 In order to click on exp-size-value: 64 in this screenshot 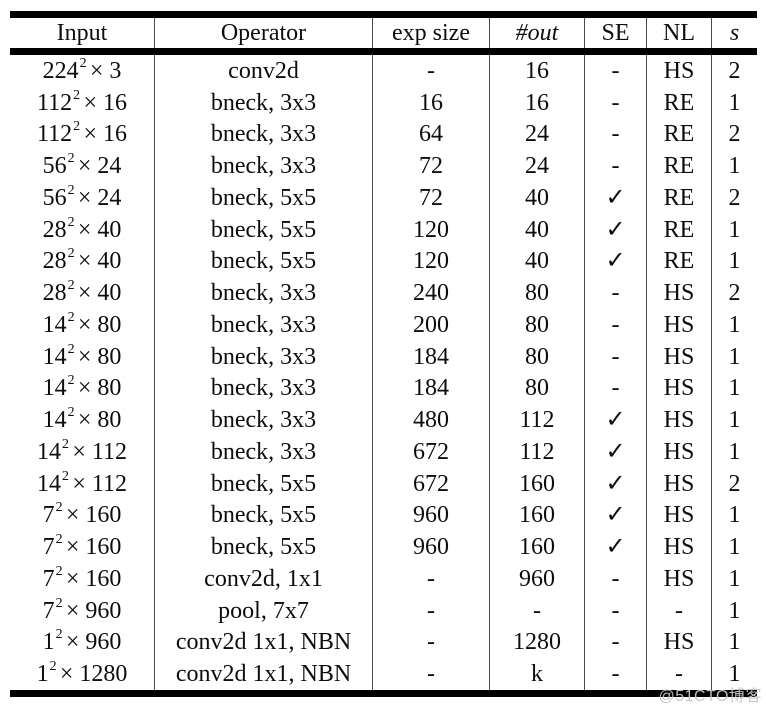, I will do `click(431, 134)`.